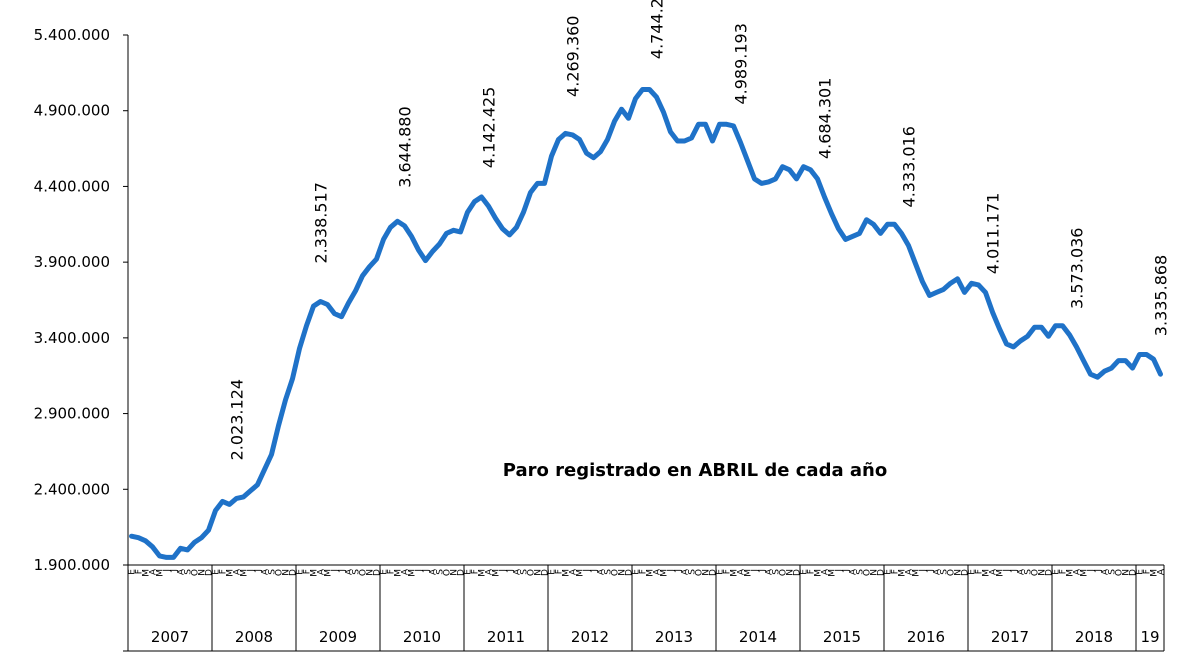  What do you see at coordinates (321, 222) in the screenshot?
I see `annotation: 2.338.517` at bounding box center [321, 222].